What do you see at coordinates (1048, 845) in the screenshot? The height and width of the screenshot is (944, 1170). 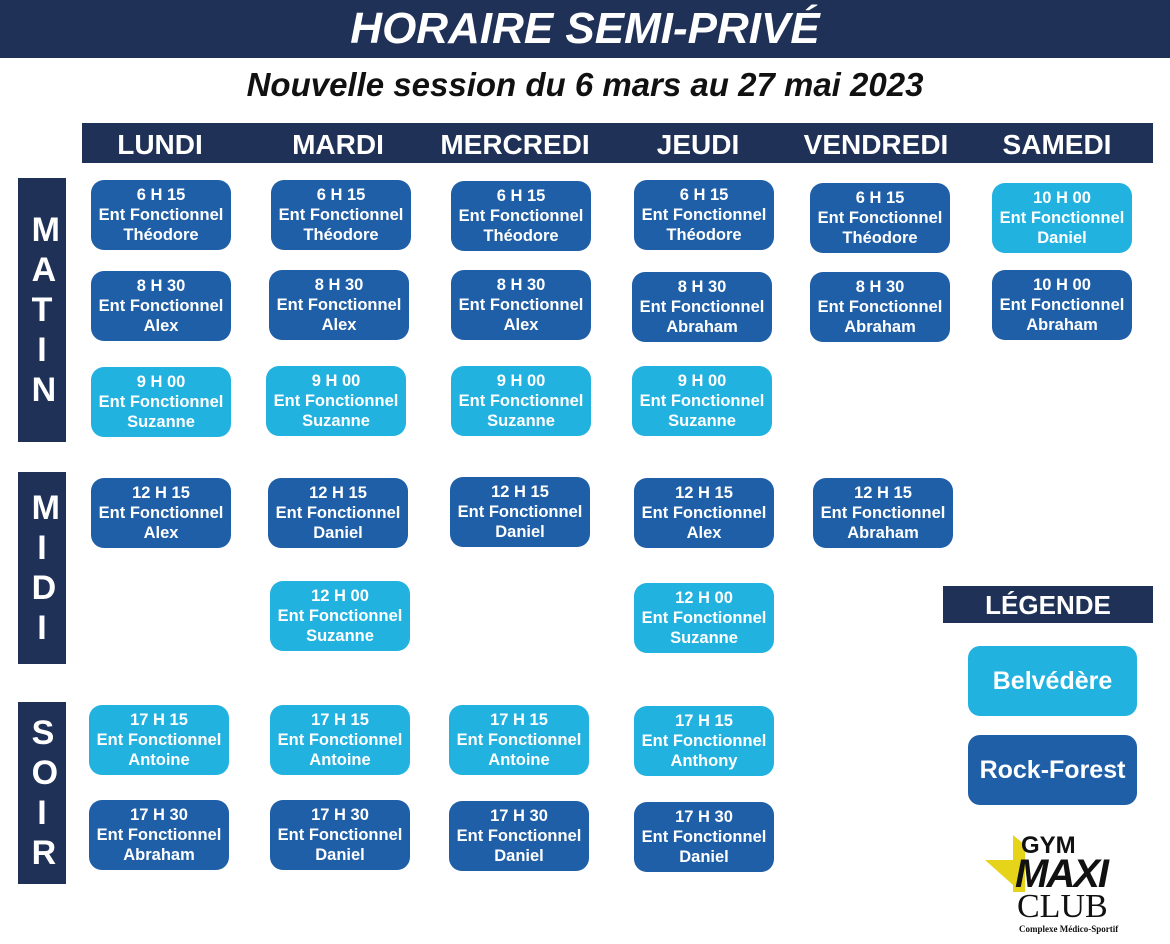 I see `logo-gym: GYM` at bounding box center [1048, 845].